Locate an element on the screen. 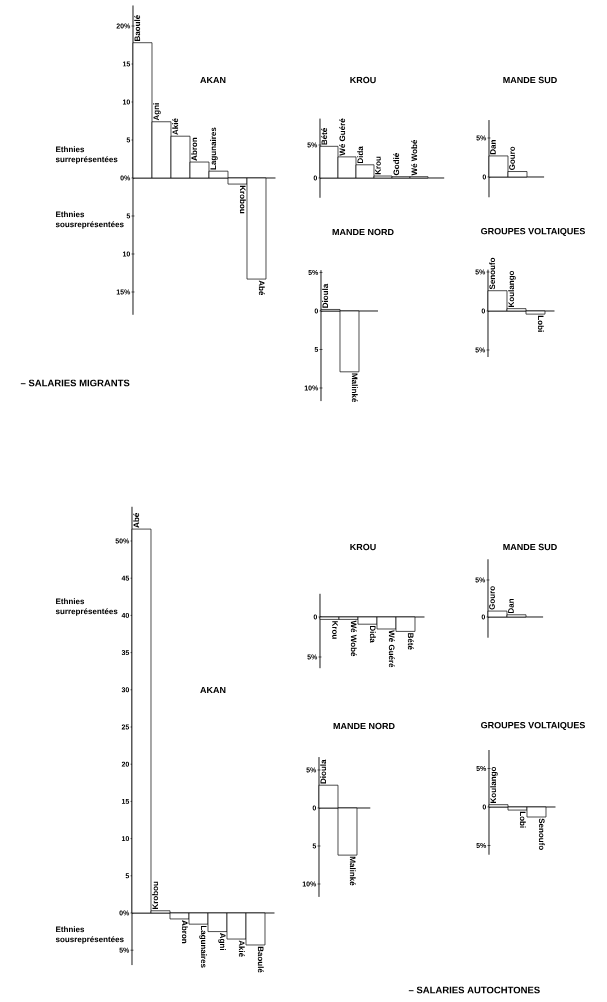 Image resolution: width=607 pixels, height=1002 pixels. text: – SALARIES MIGRANTS is located at coordinates (75, 383).